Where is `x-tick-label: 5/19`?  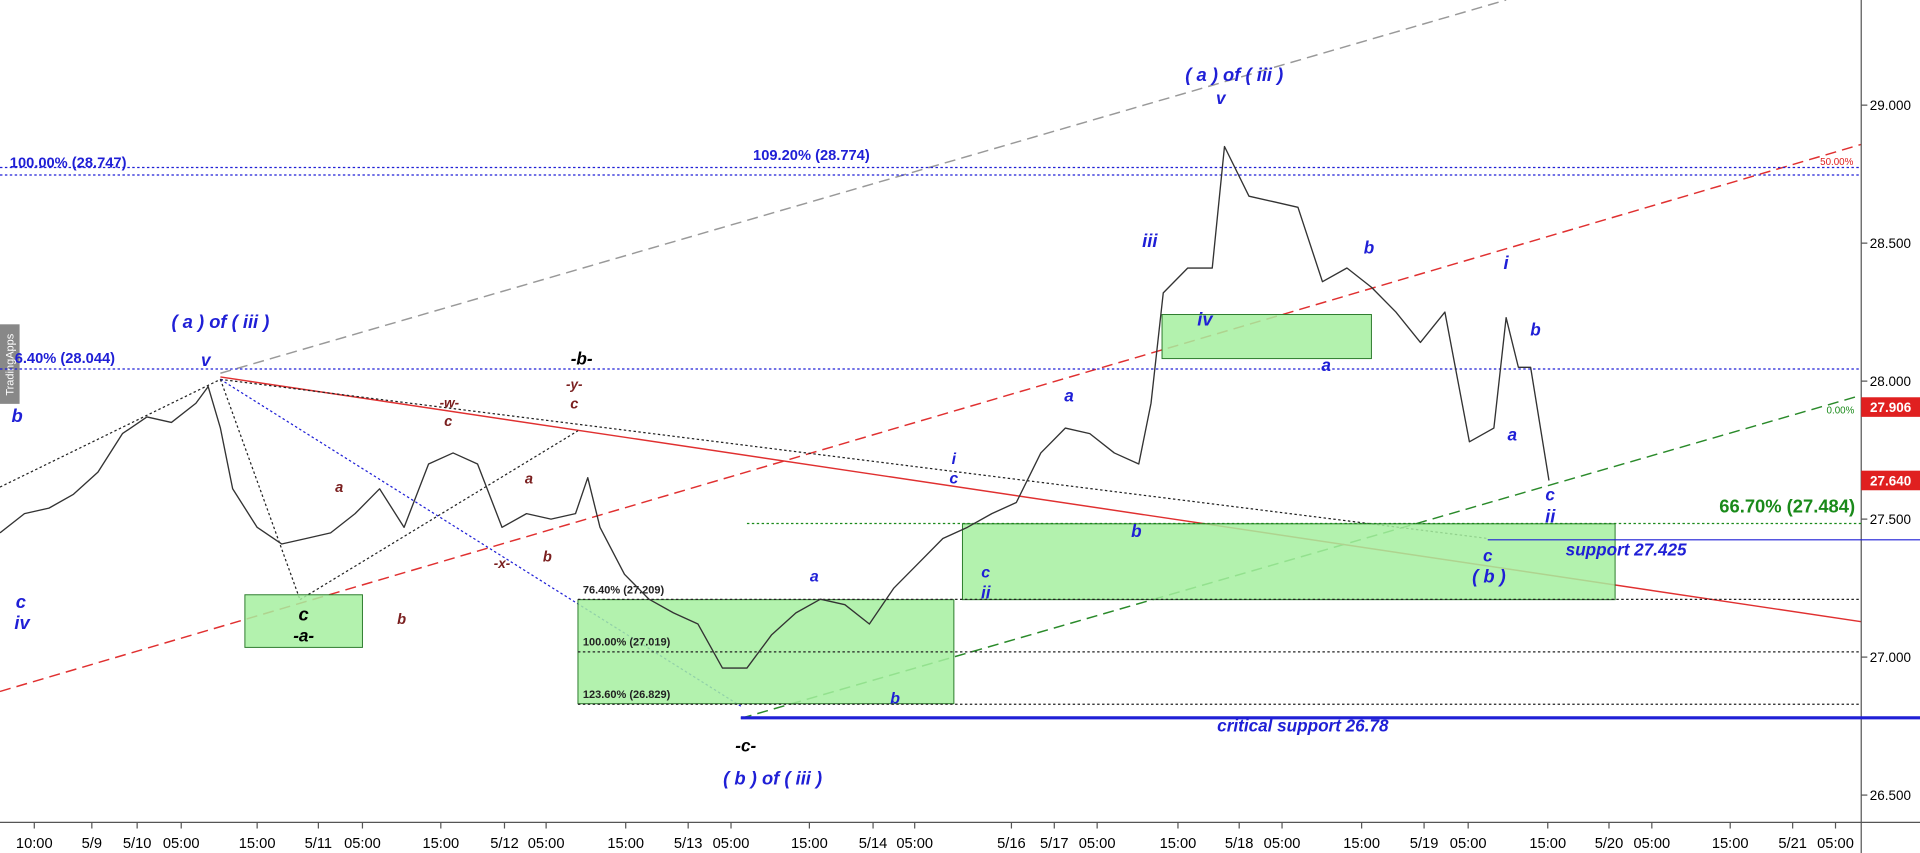
x-tick-label: 5/19 is located at coordinates (1424, 844).